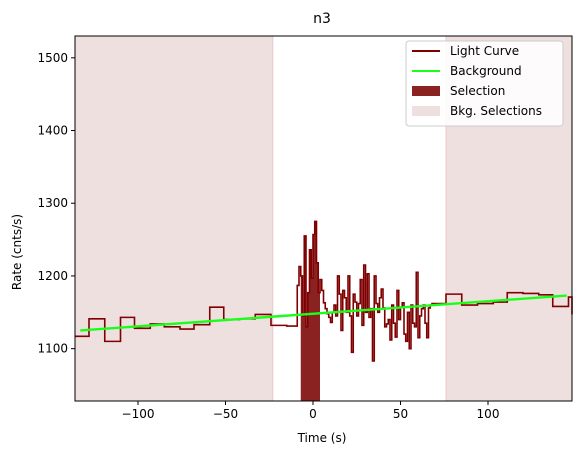  Describe the element at coordinates (484, 51) in the screenshot. I see `legend-label-1: Light Curve` at that location.